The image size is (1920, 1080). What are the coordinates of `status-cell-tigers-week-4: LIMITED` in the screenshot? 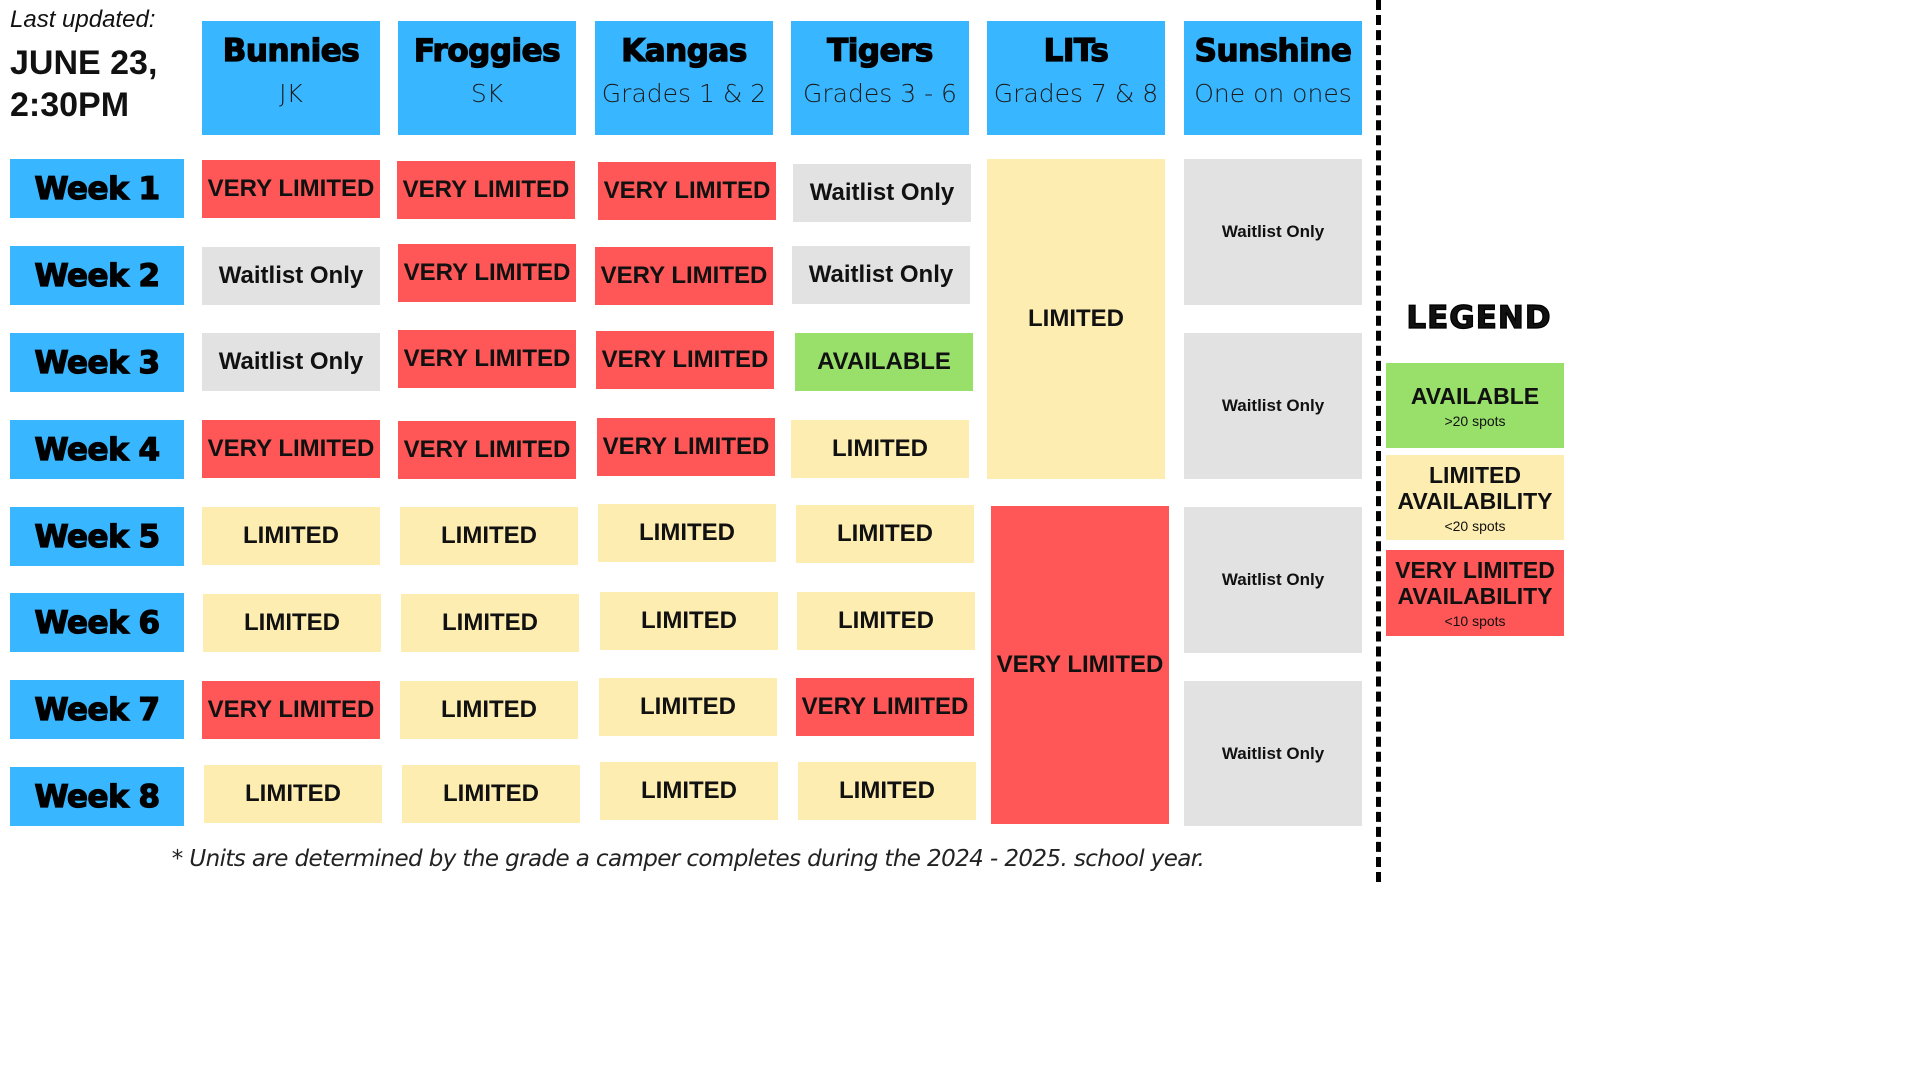 It's located at (880, 449).